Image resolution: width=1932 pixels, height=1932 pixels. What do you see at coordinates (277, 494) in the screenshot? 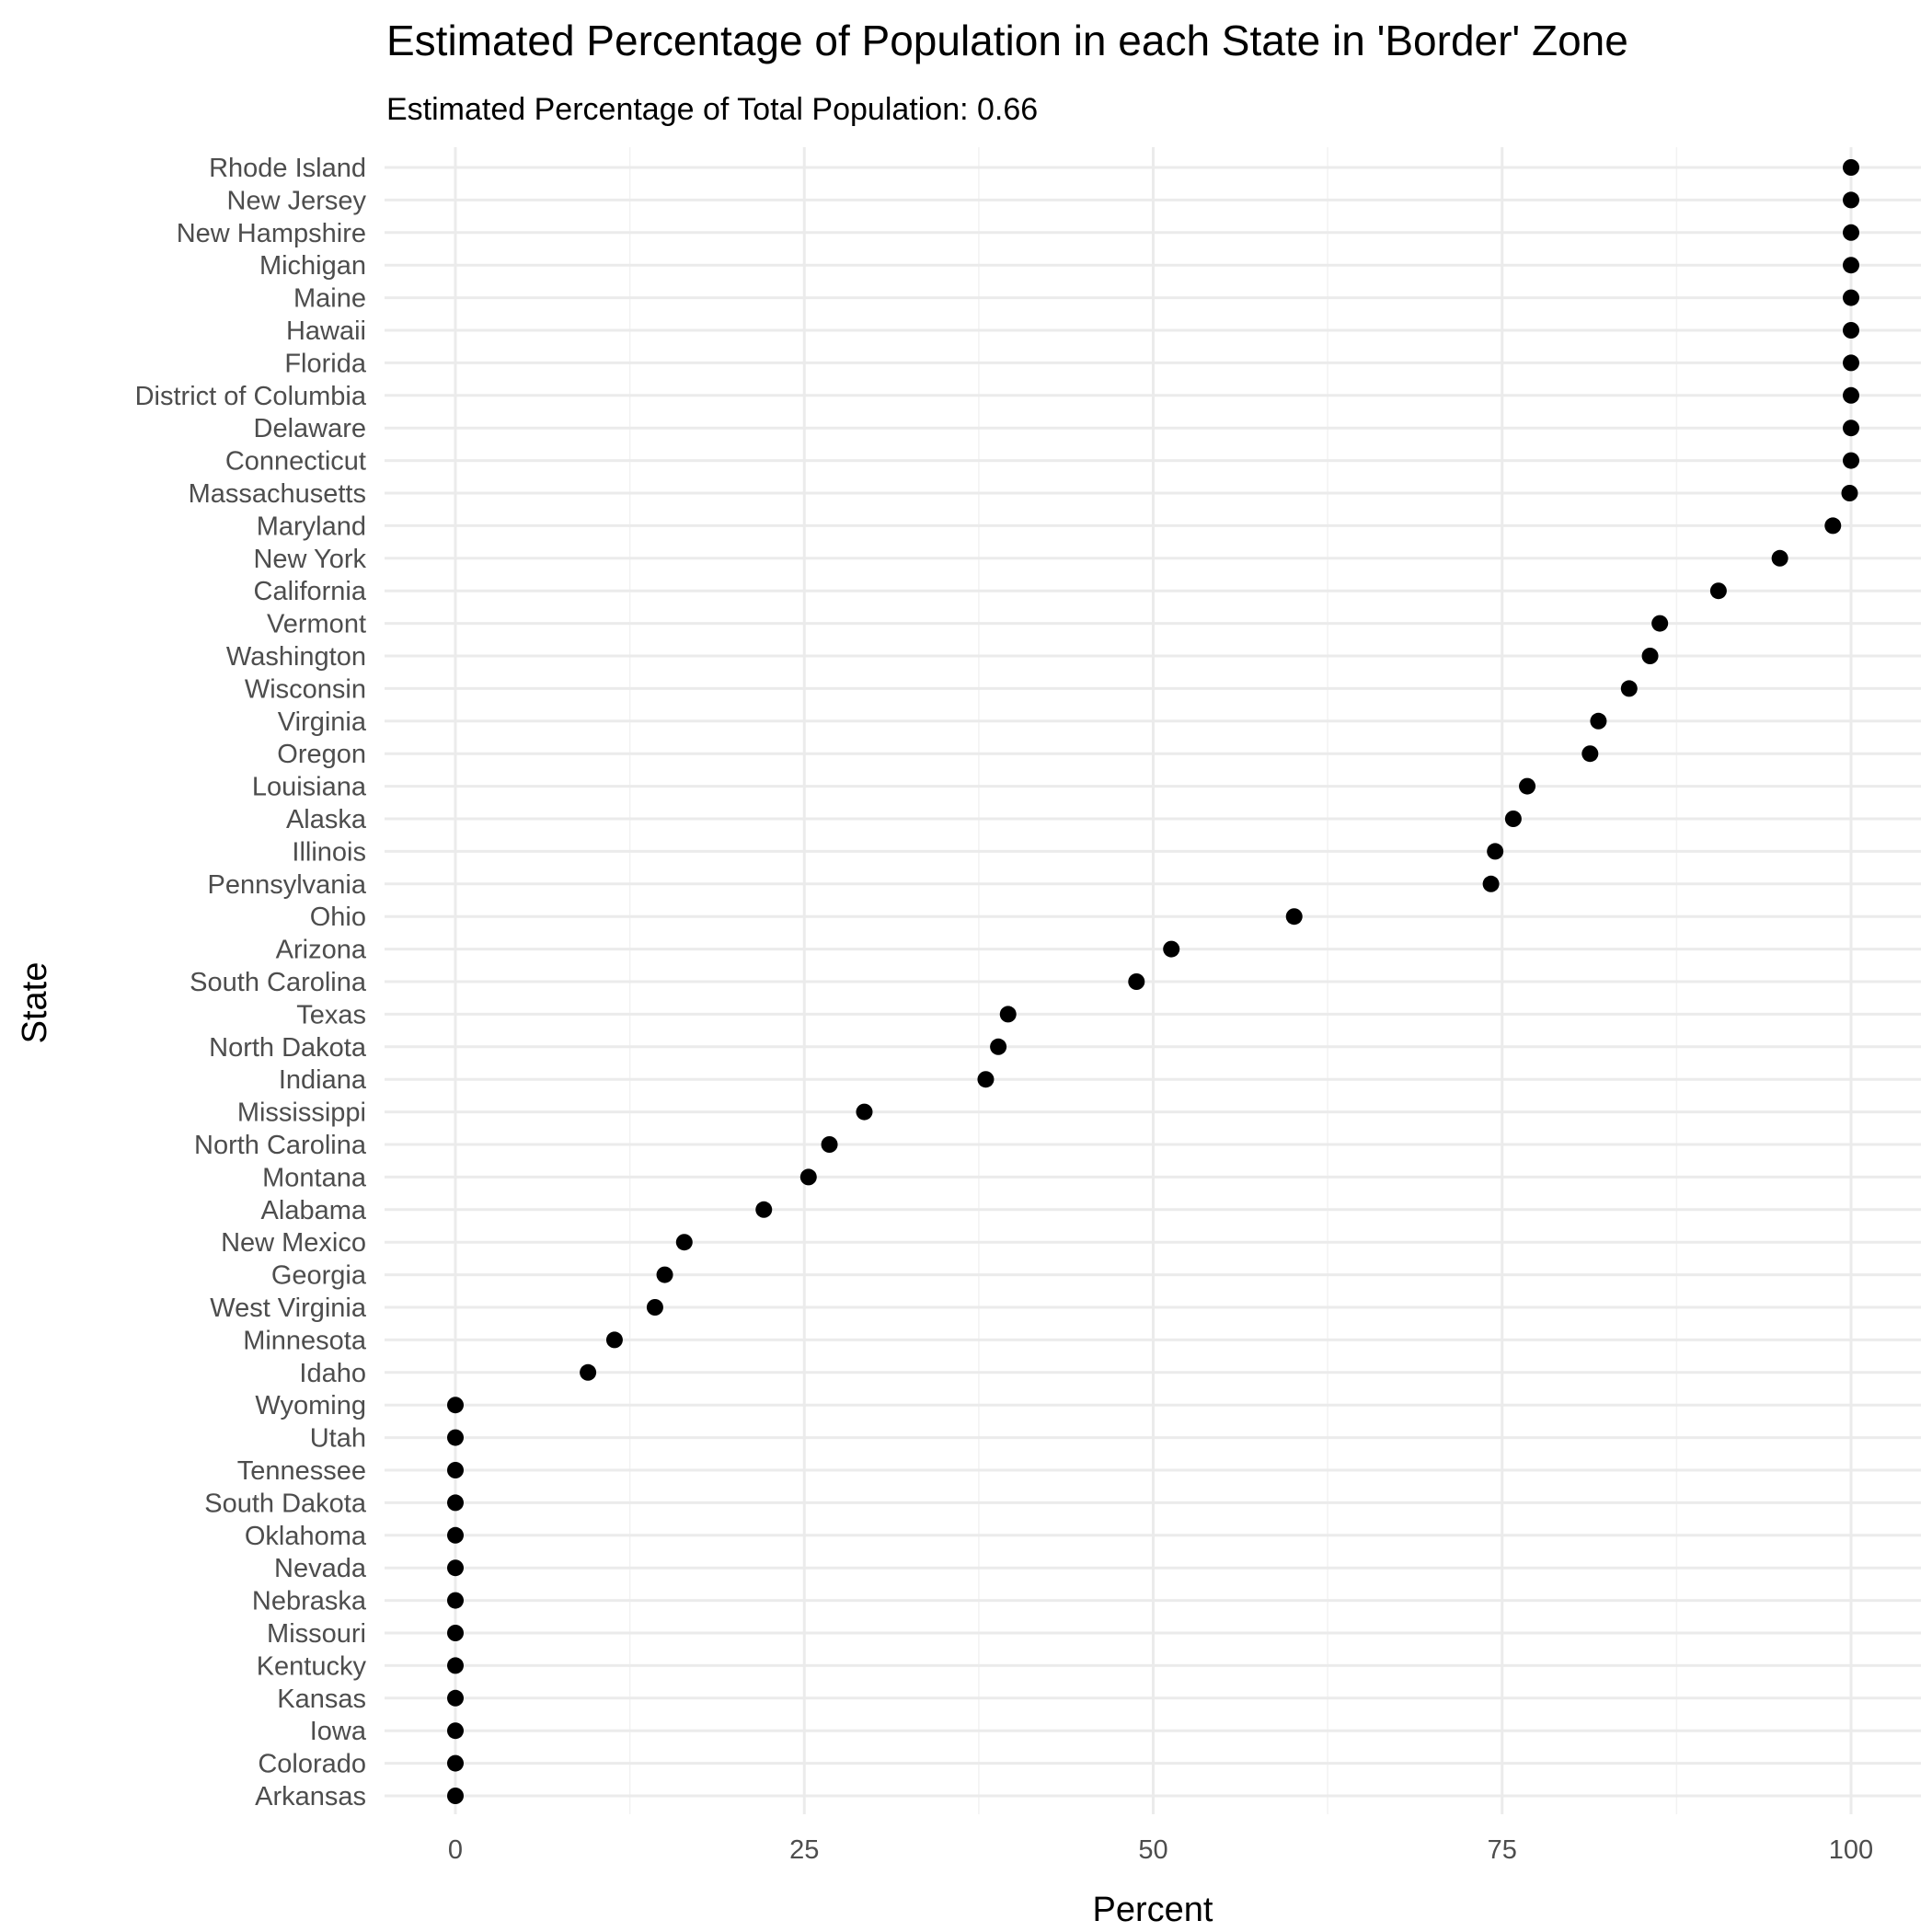
I see `y-tick-label: Massachusetts` at bounding box center [277, 494].